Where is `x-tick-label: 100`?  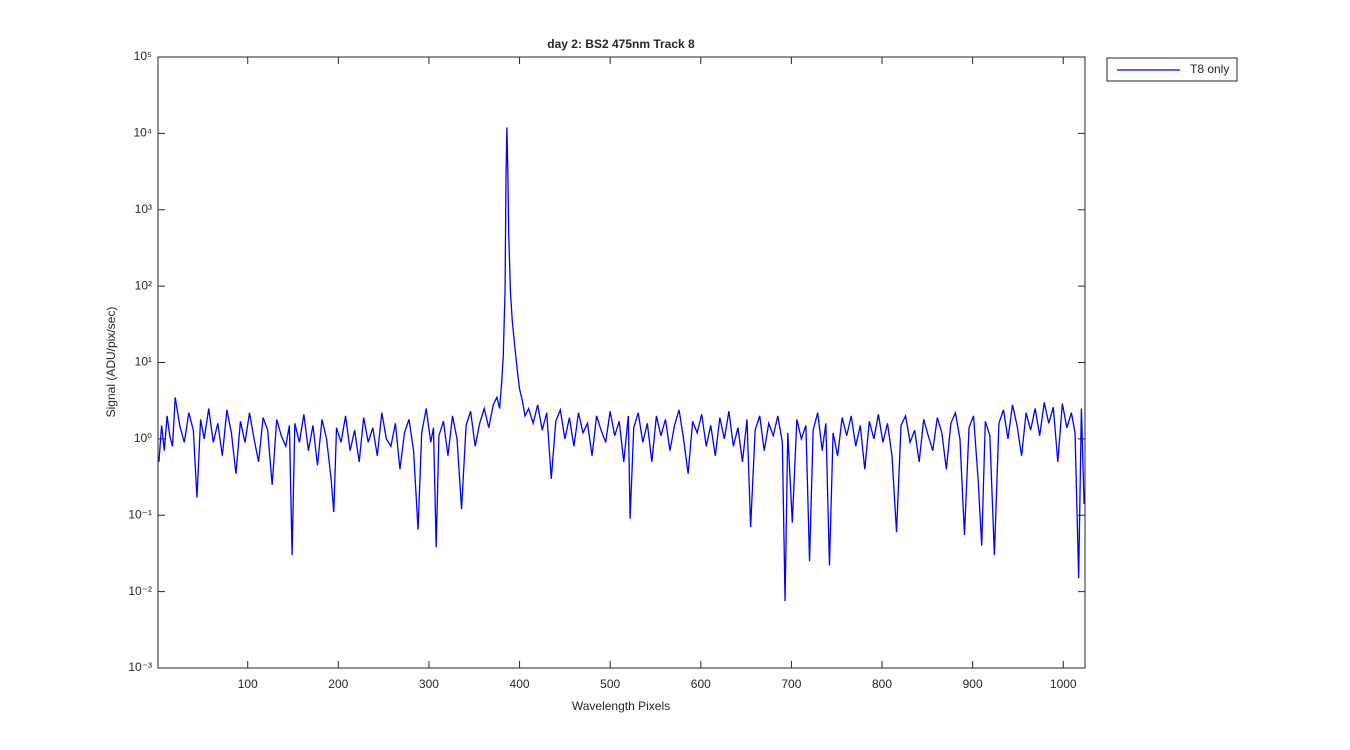 x-tick-label: 100 is located at coordinates (248, 684).